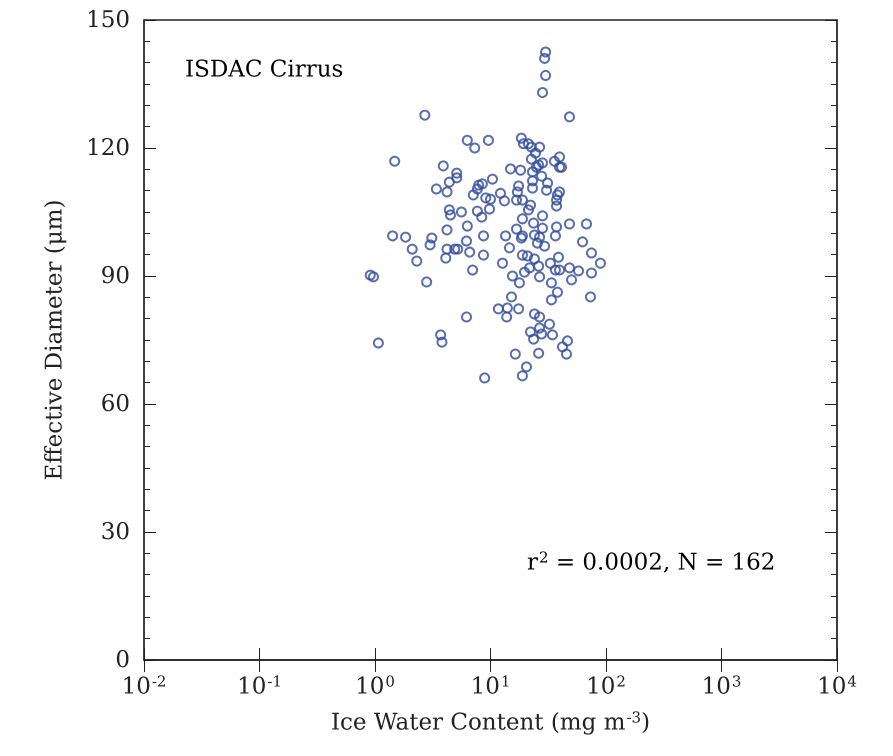 The image size is (893, 756). Describe the element at coordinates (108, 148) in the screenshot. I see `y-tick-label: 120` at that location.